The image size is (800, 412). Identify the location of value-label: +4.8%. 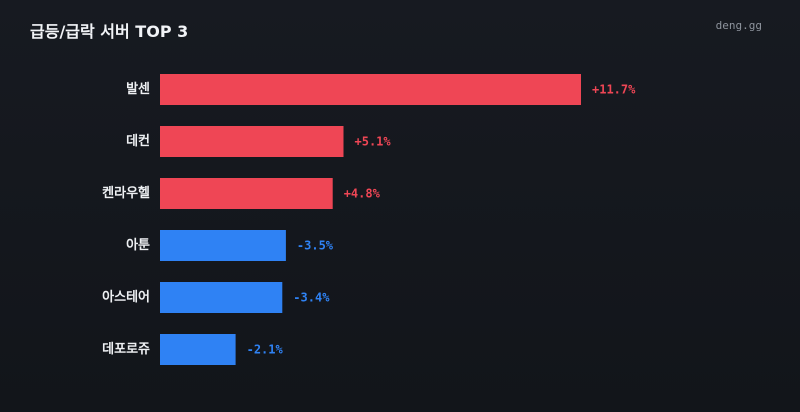
(362, 194).